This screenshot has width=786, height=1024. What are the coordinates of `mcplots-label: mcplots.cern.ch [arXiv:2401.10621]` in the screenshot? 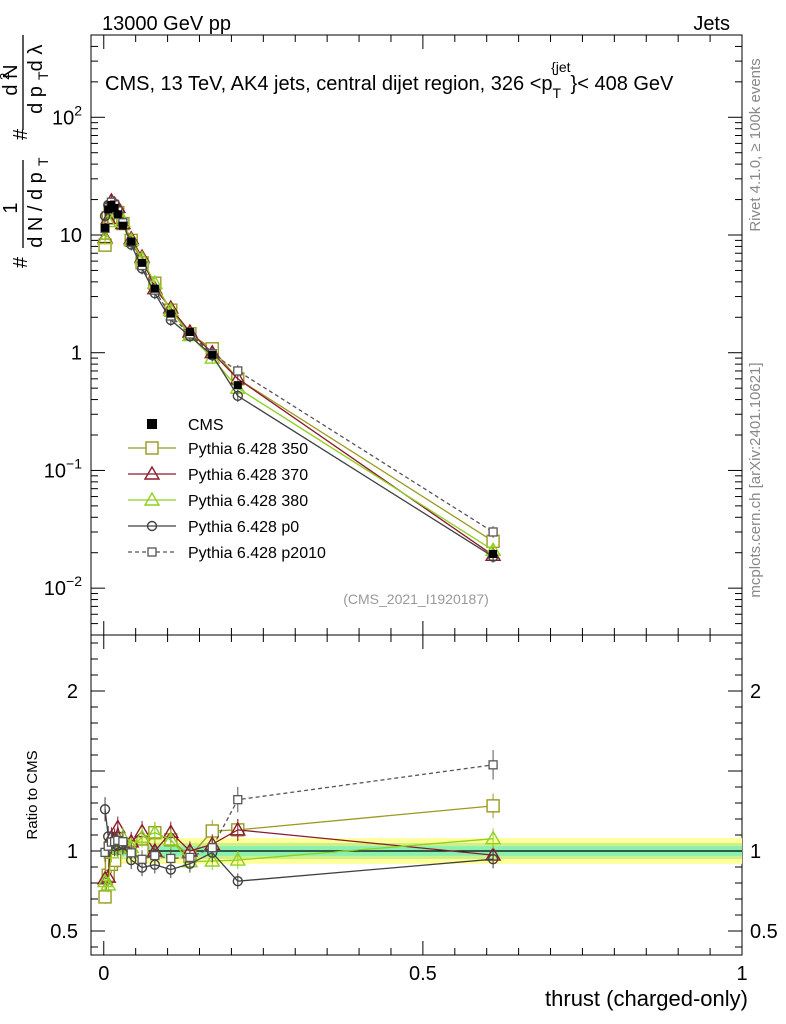 It's located at (755, 479).